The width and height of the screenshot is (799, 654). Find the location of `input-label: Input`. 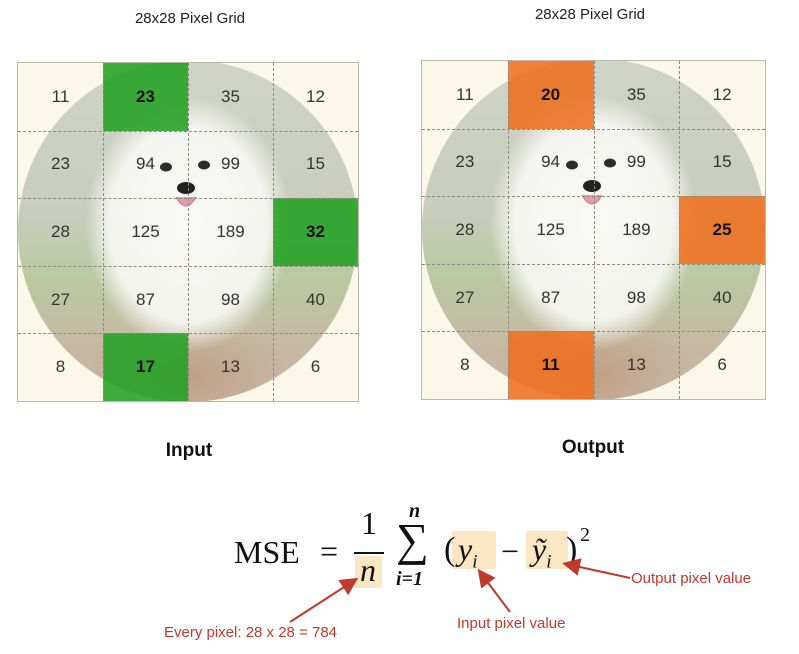

input-label: Input is located at coordinates (189, 450).